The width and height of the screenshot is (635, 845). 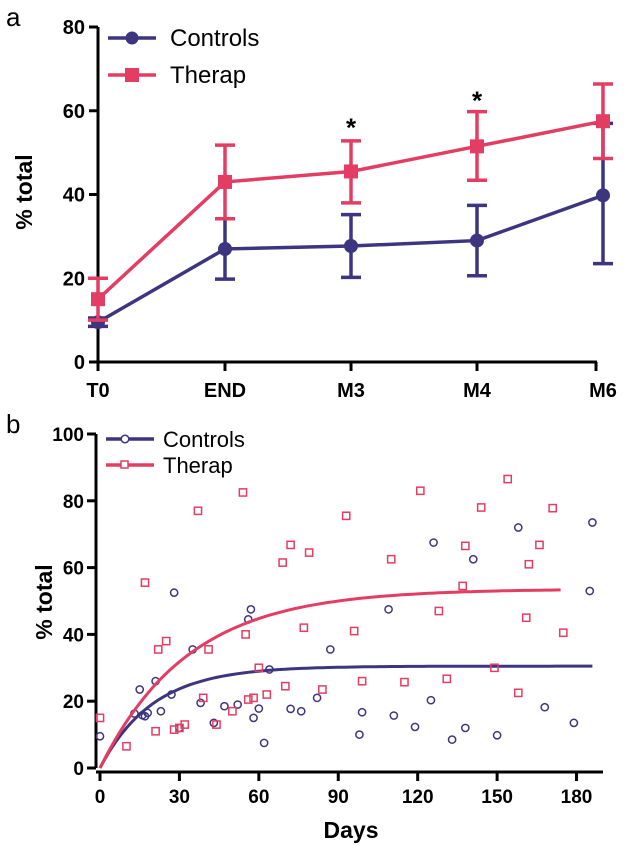 What do you see at coordinates (418, 797) in the screenshot?
I see `panel-b-x-tick-label: 120` at bounding box center [418, 797].